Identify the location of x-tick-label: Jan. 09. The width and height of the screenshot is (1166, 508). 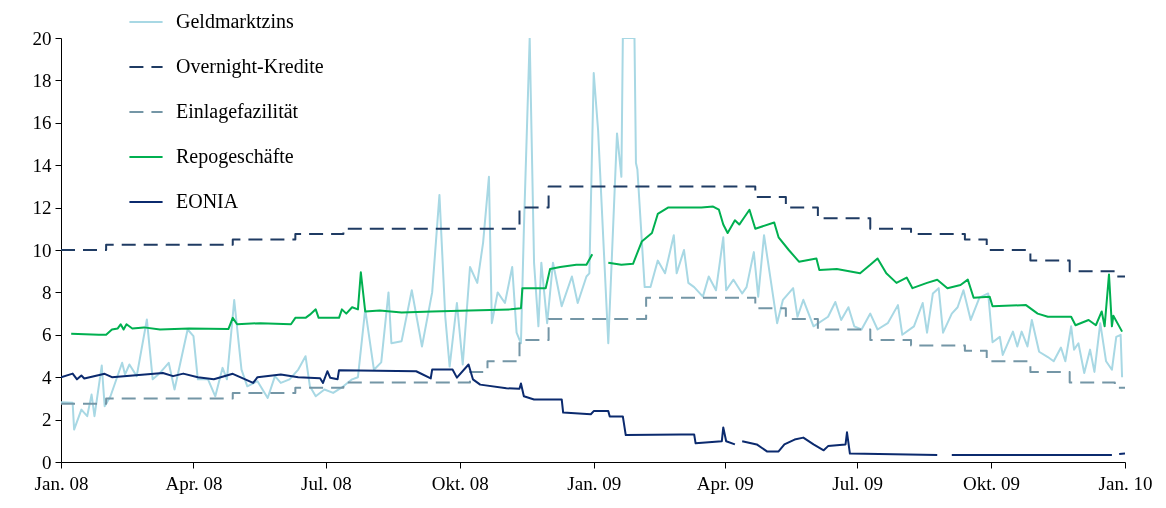
(594, 483).